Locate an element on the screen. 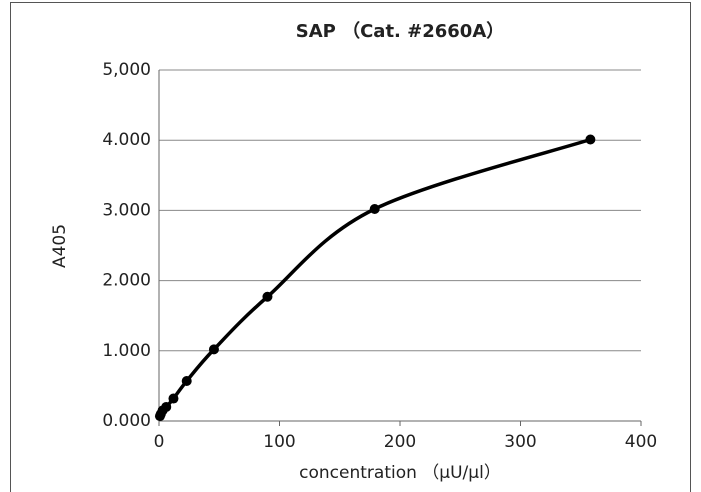 The width and height of the screenshot is (701, 492). x-tick-label: 200 is located at coordinates (400, 442).